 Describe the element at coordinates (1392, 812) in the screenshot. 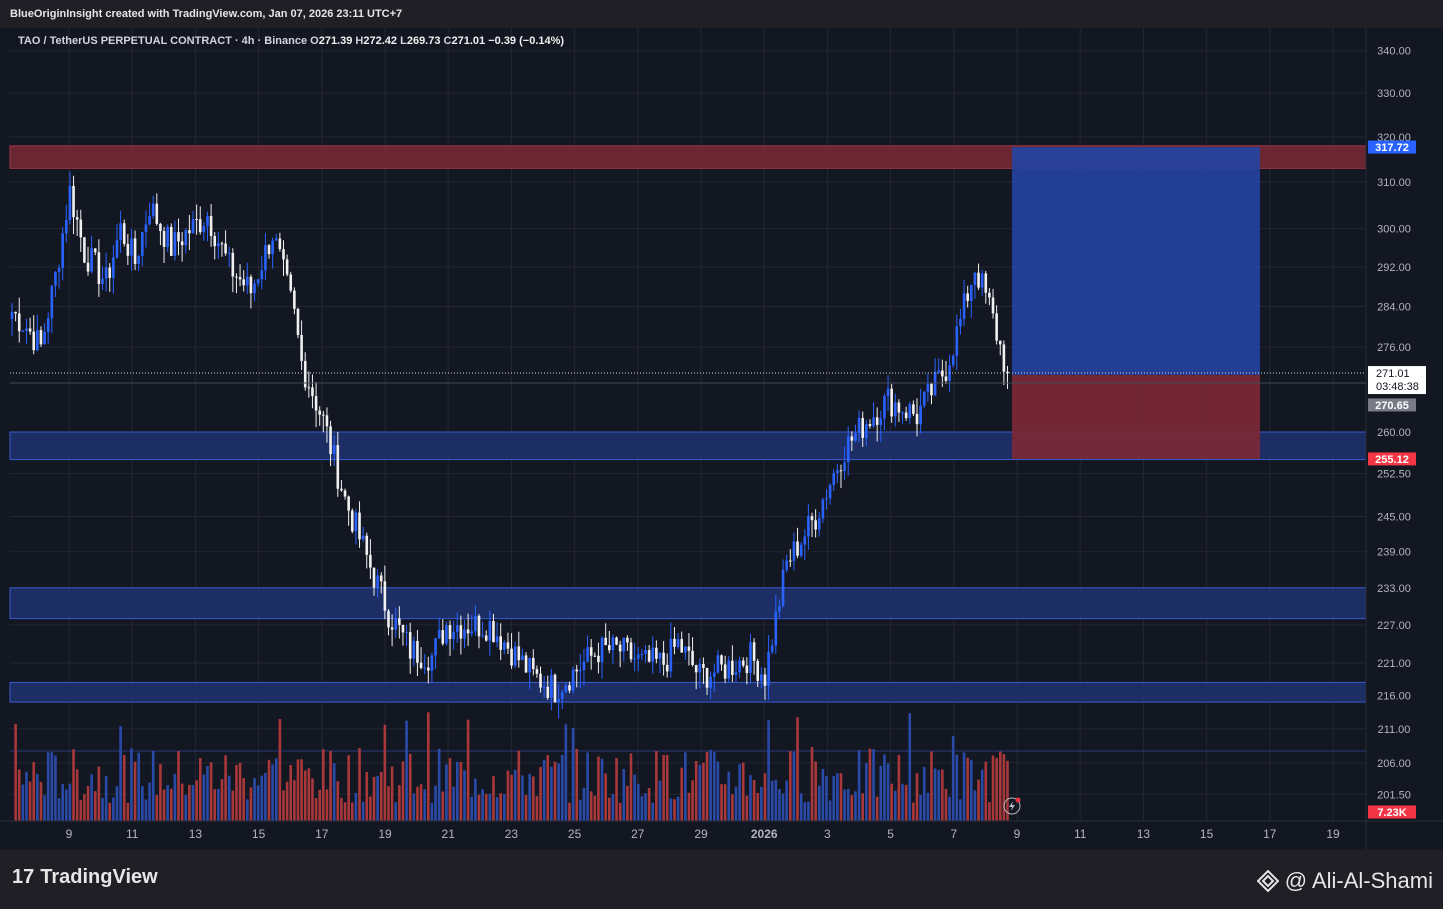

I see `volume-label-bg` at that location.